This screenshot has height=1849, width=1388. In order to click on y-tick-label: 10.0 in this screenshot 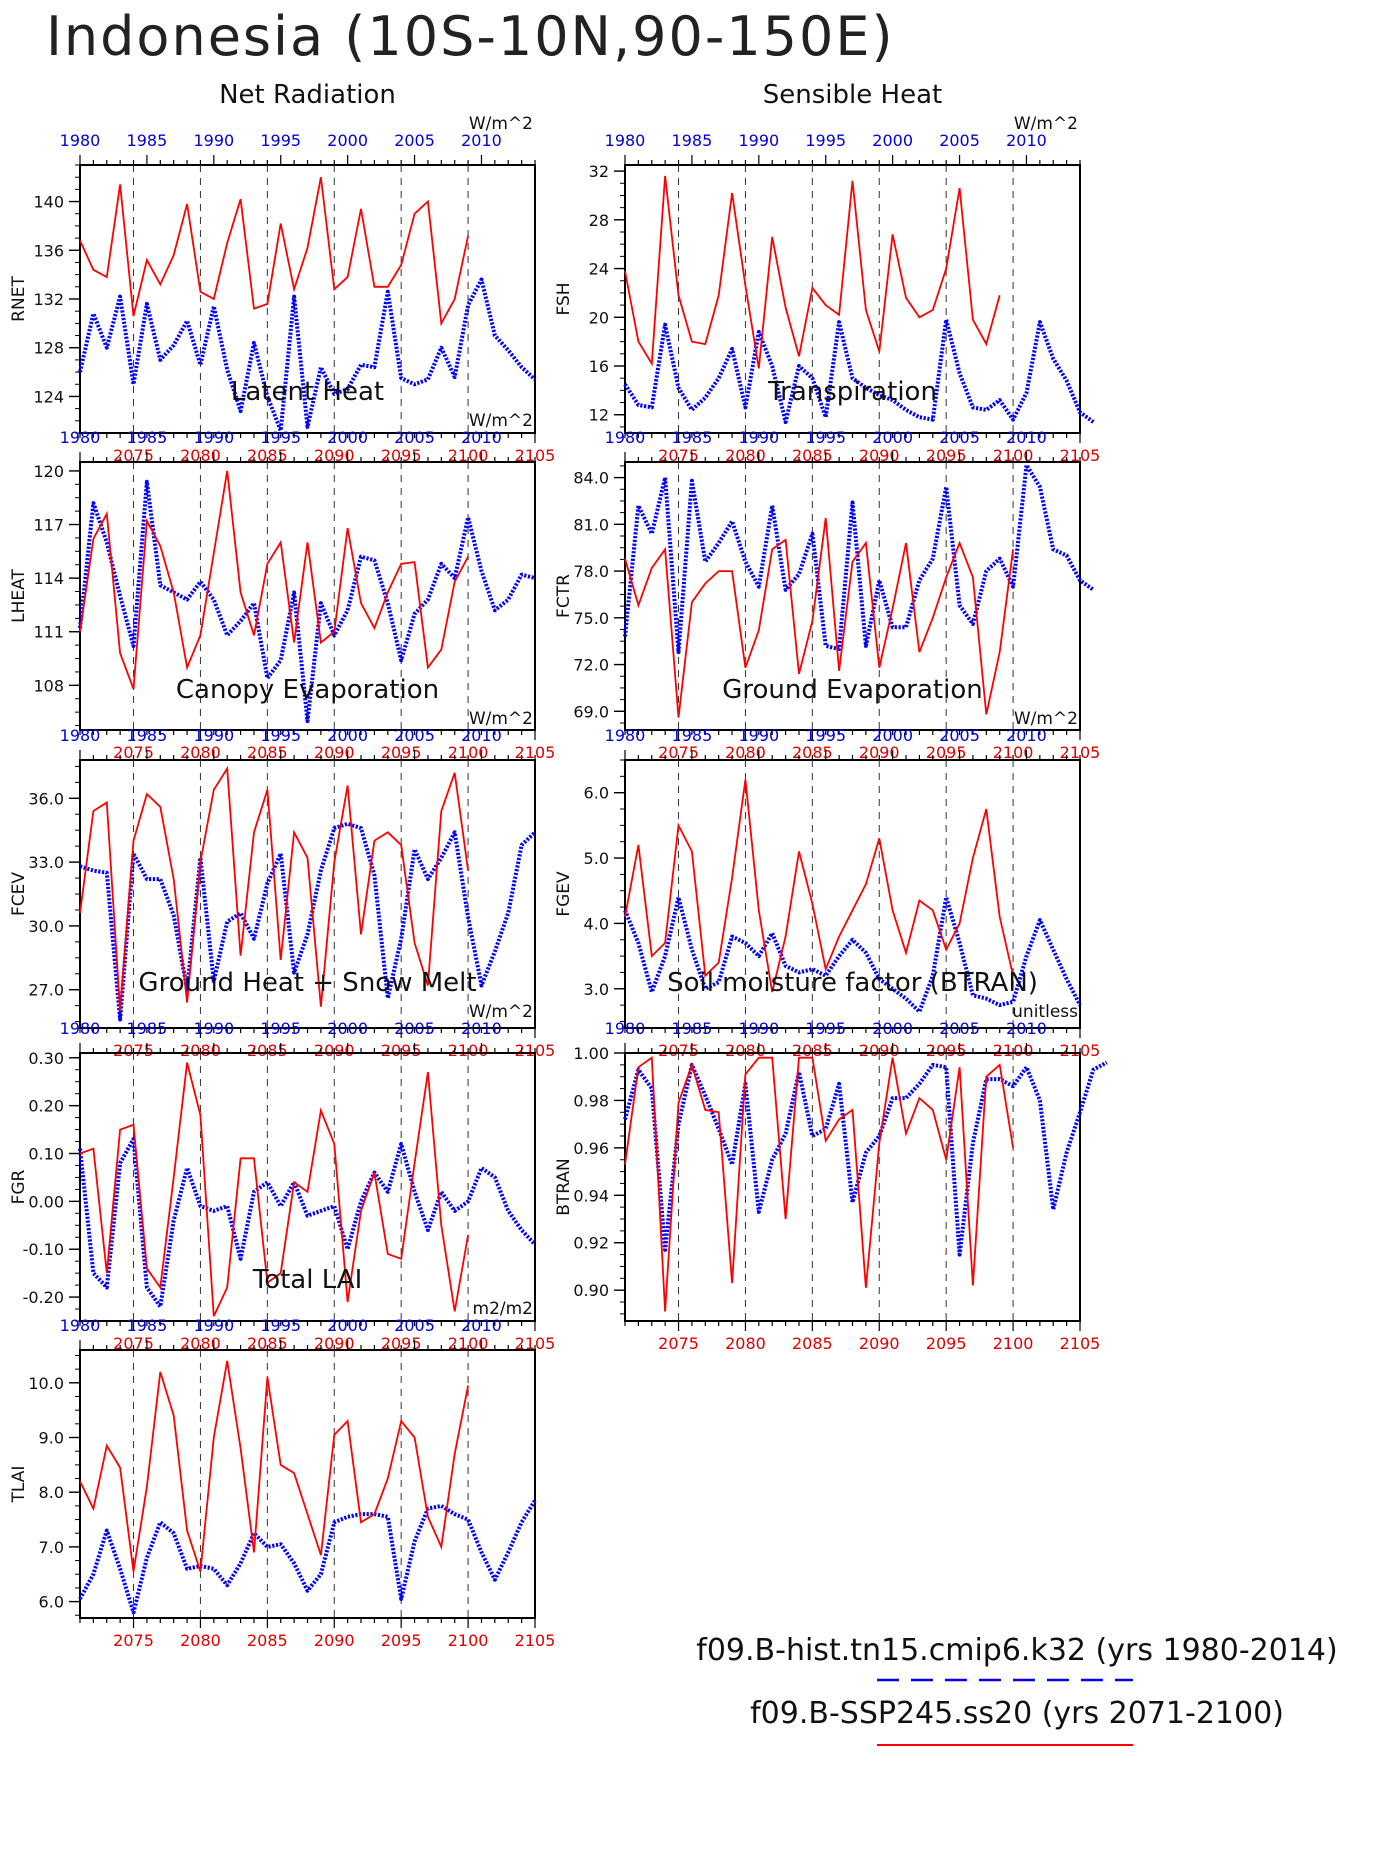, I will do `click(46, 1383)`.